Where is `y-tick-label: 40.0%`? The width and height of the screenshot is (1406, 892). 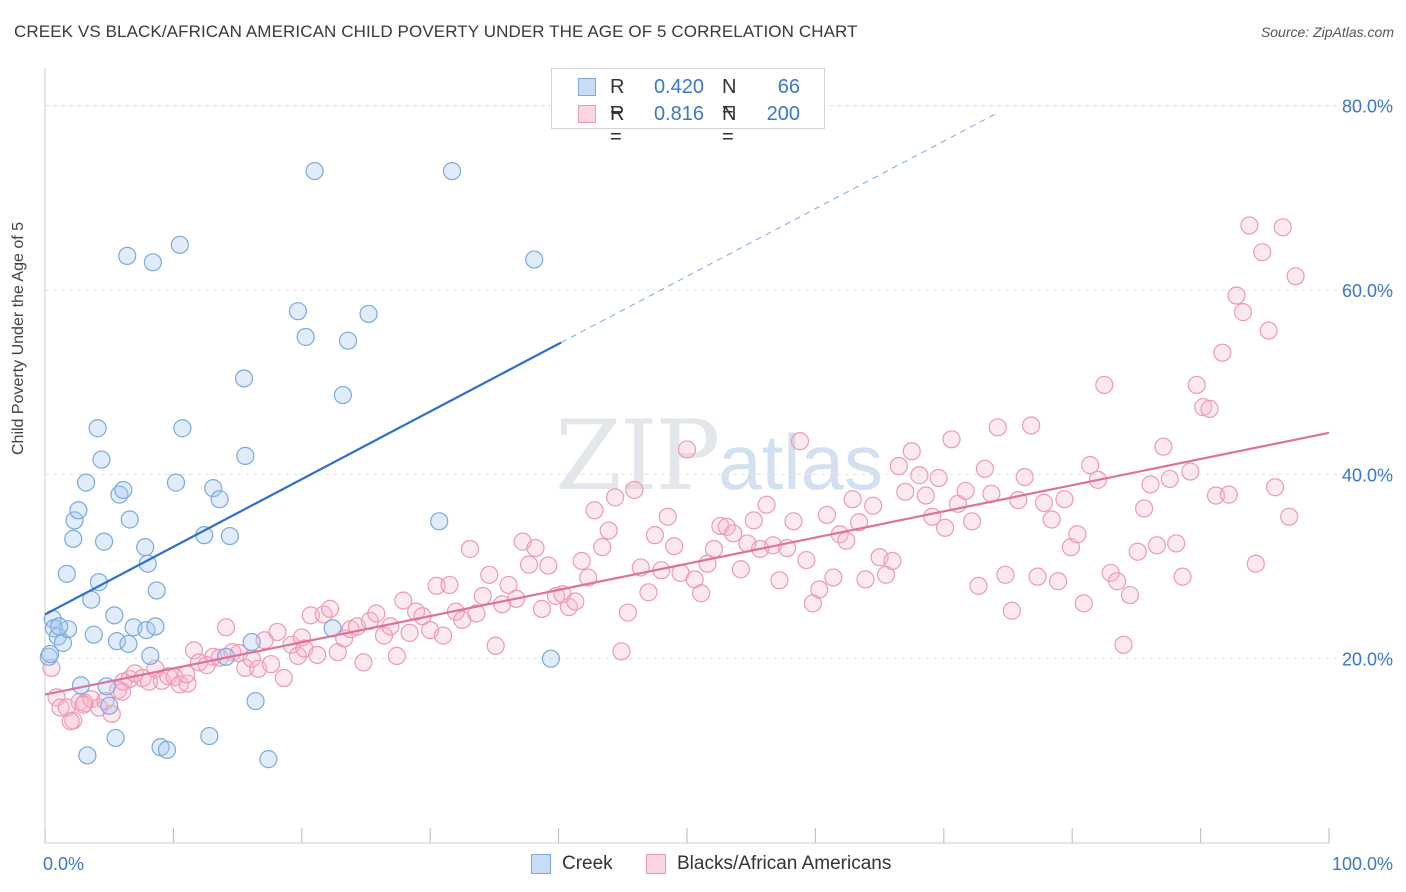
y-tick-label: 40.0% is located at coordinates (1367, 475).